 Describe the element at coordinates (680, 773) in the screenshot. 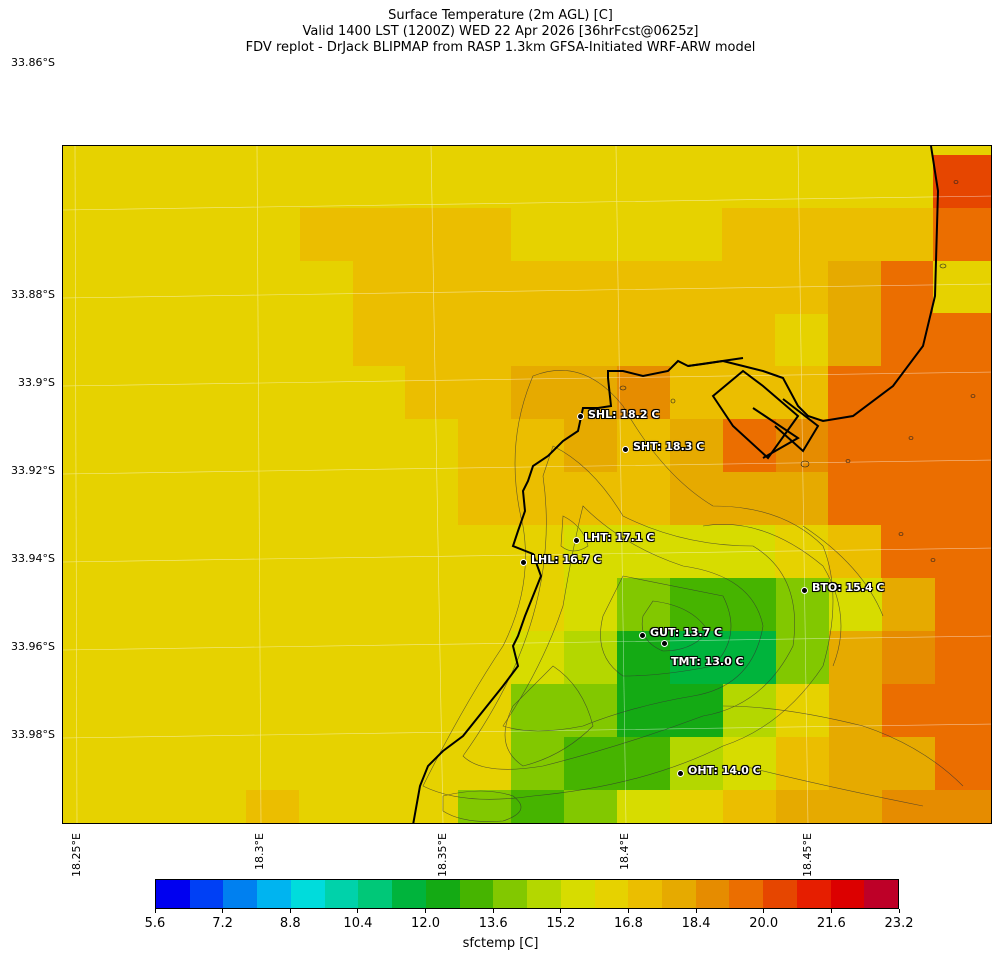

I see `station-marker-oht` at that location.